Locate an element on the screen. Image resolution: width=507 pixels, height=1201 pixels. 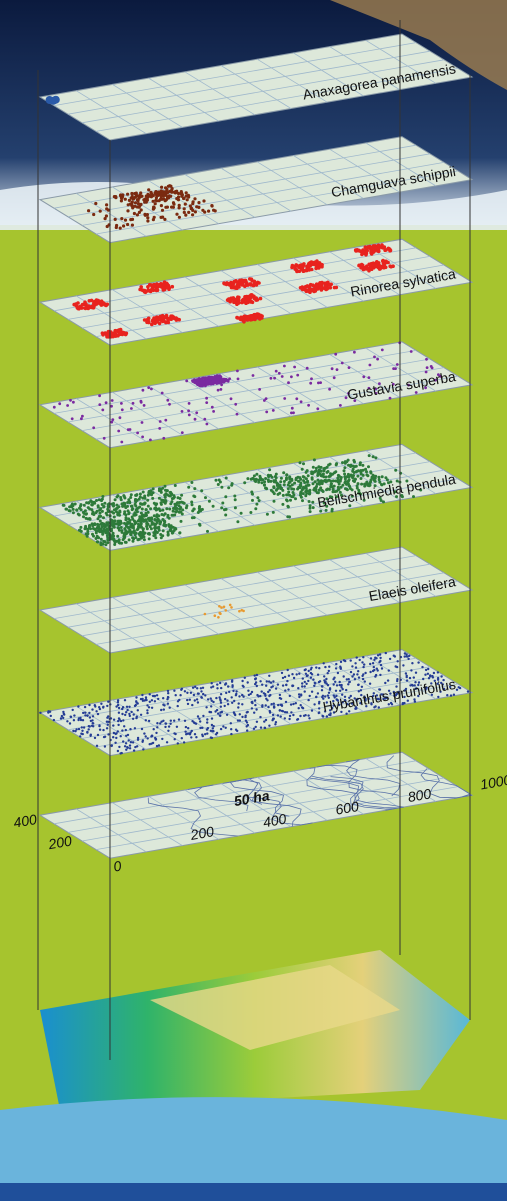
x-axis-label: 200 is located at coordinates (201, 833).